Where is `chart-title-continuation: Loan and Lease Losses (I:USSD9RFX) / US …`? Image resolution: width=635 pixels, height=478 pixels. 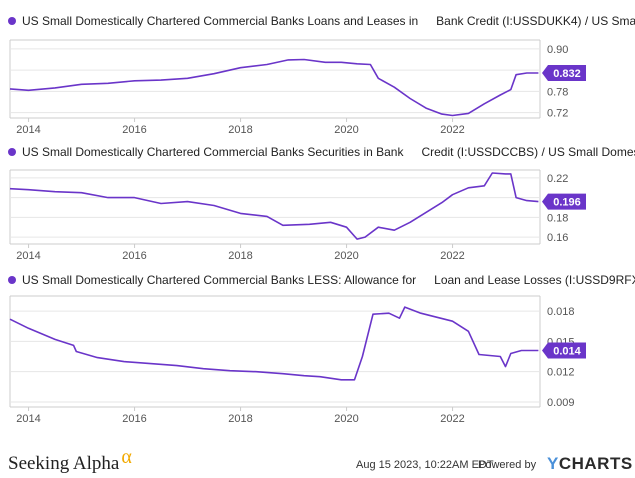 chart-title-continuation: Loan and Lease Losses (I:USSD9RFX) / US … is located at coordinates (534, 280).